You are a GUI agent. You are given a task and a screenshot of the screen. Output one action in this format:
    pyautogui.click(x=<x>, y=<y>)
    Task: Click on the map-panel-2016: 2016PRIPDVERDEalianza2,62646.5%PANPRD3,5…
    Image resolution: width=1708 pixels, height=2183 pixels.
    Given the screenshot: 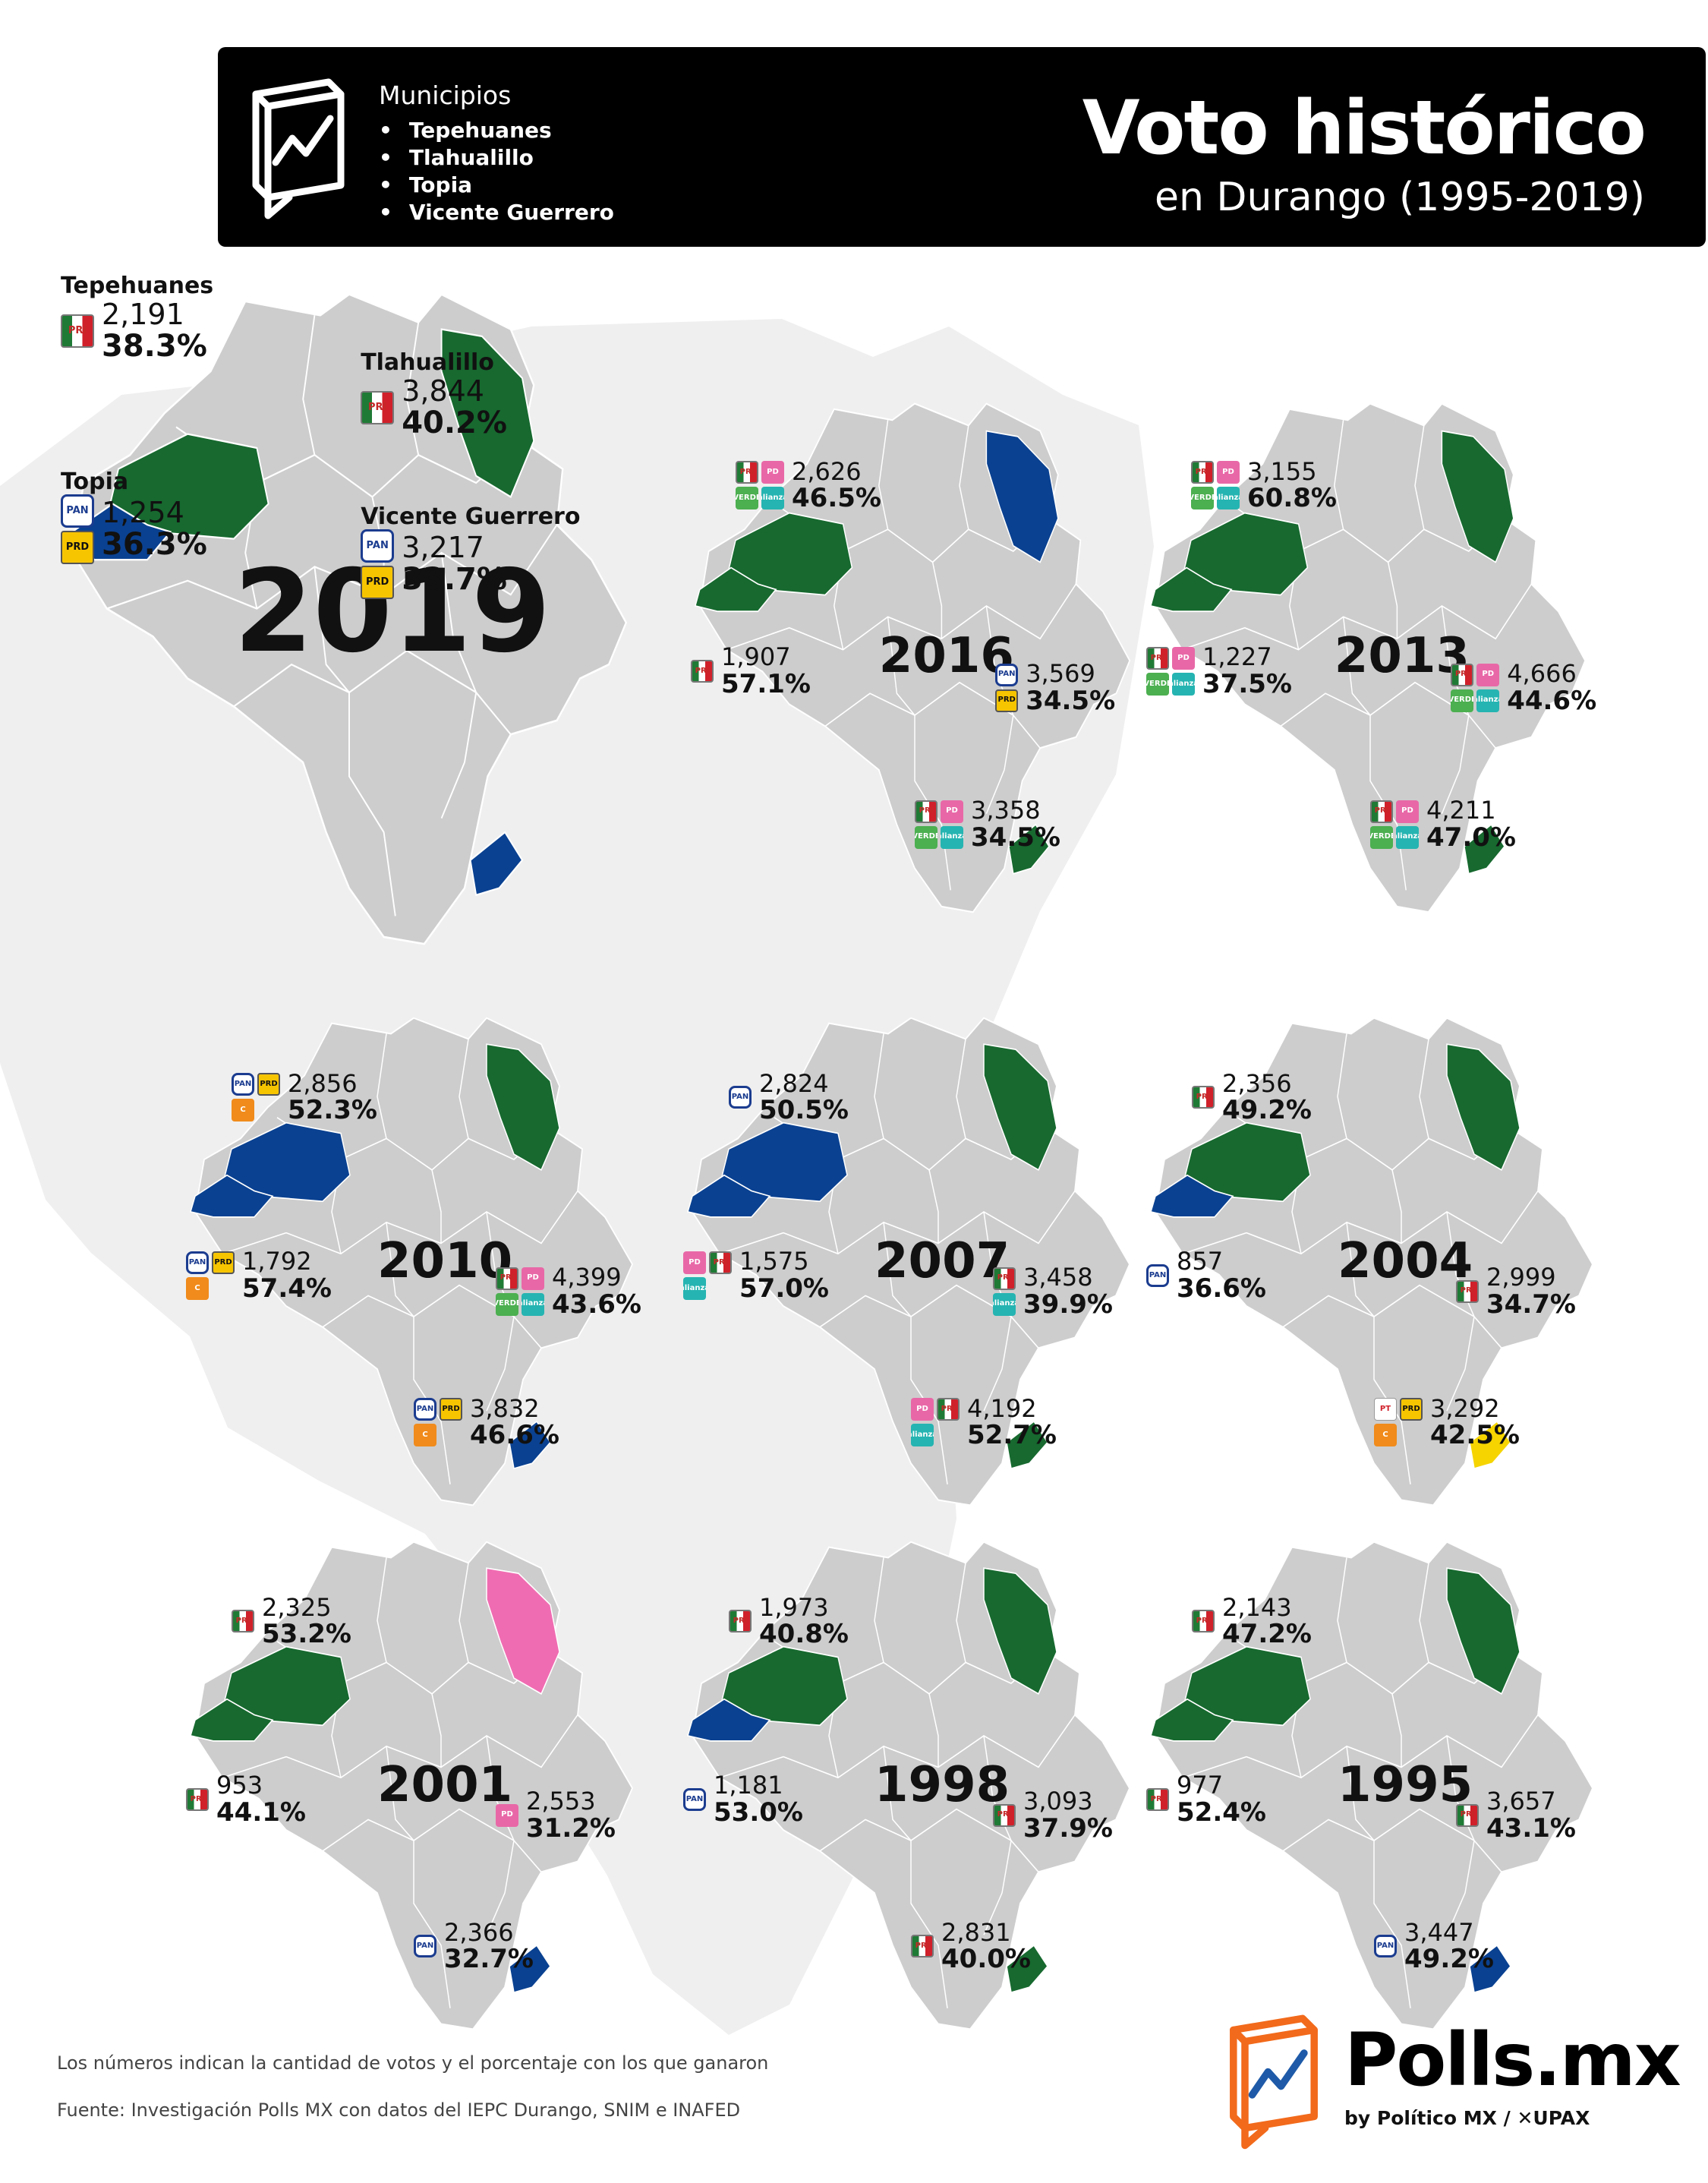 What is the action you would take?
    pyautogui.click(x=915, y=660)
    